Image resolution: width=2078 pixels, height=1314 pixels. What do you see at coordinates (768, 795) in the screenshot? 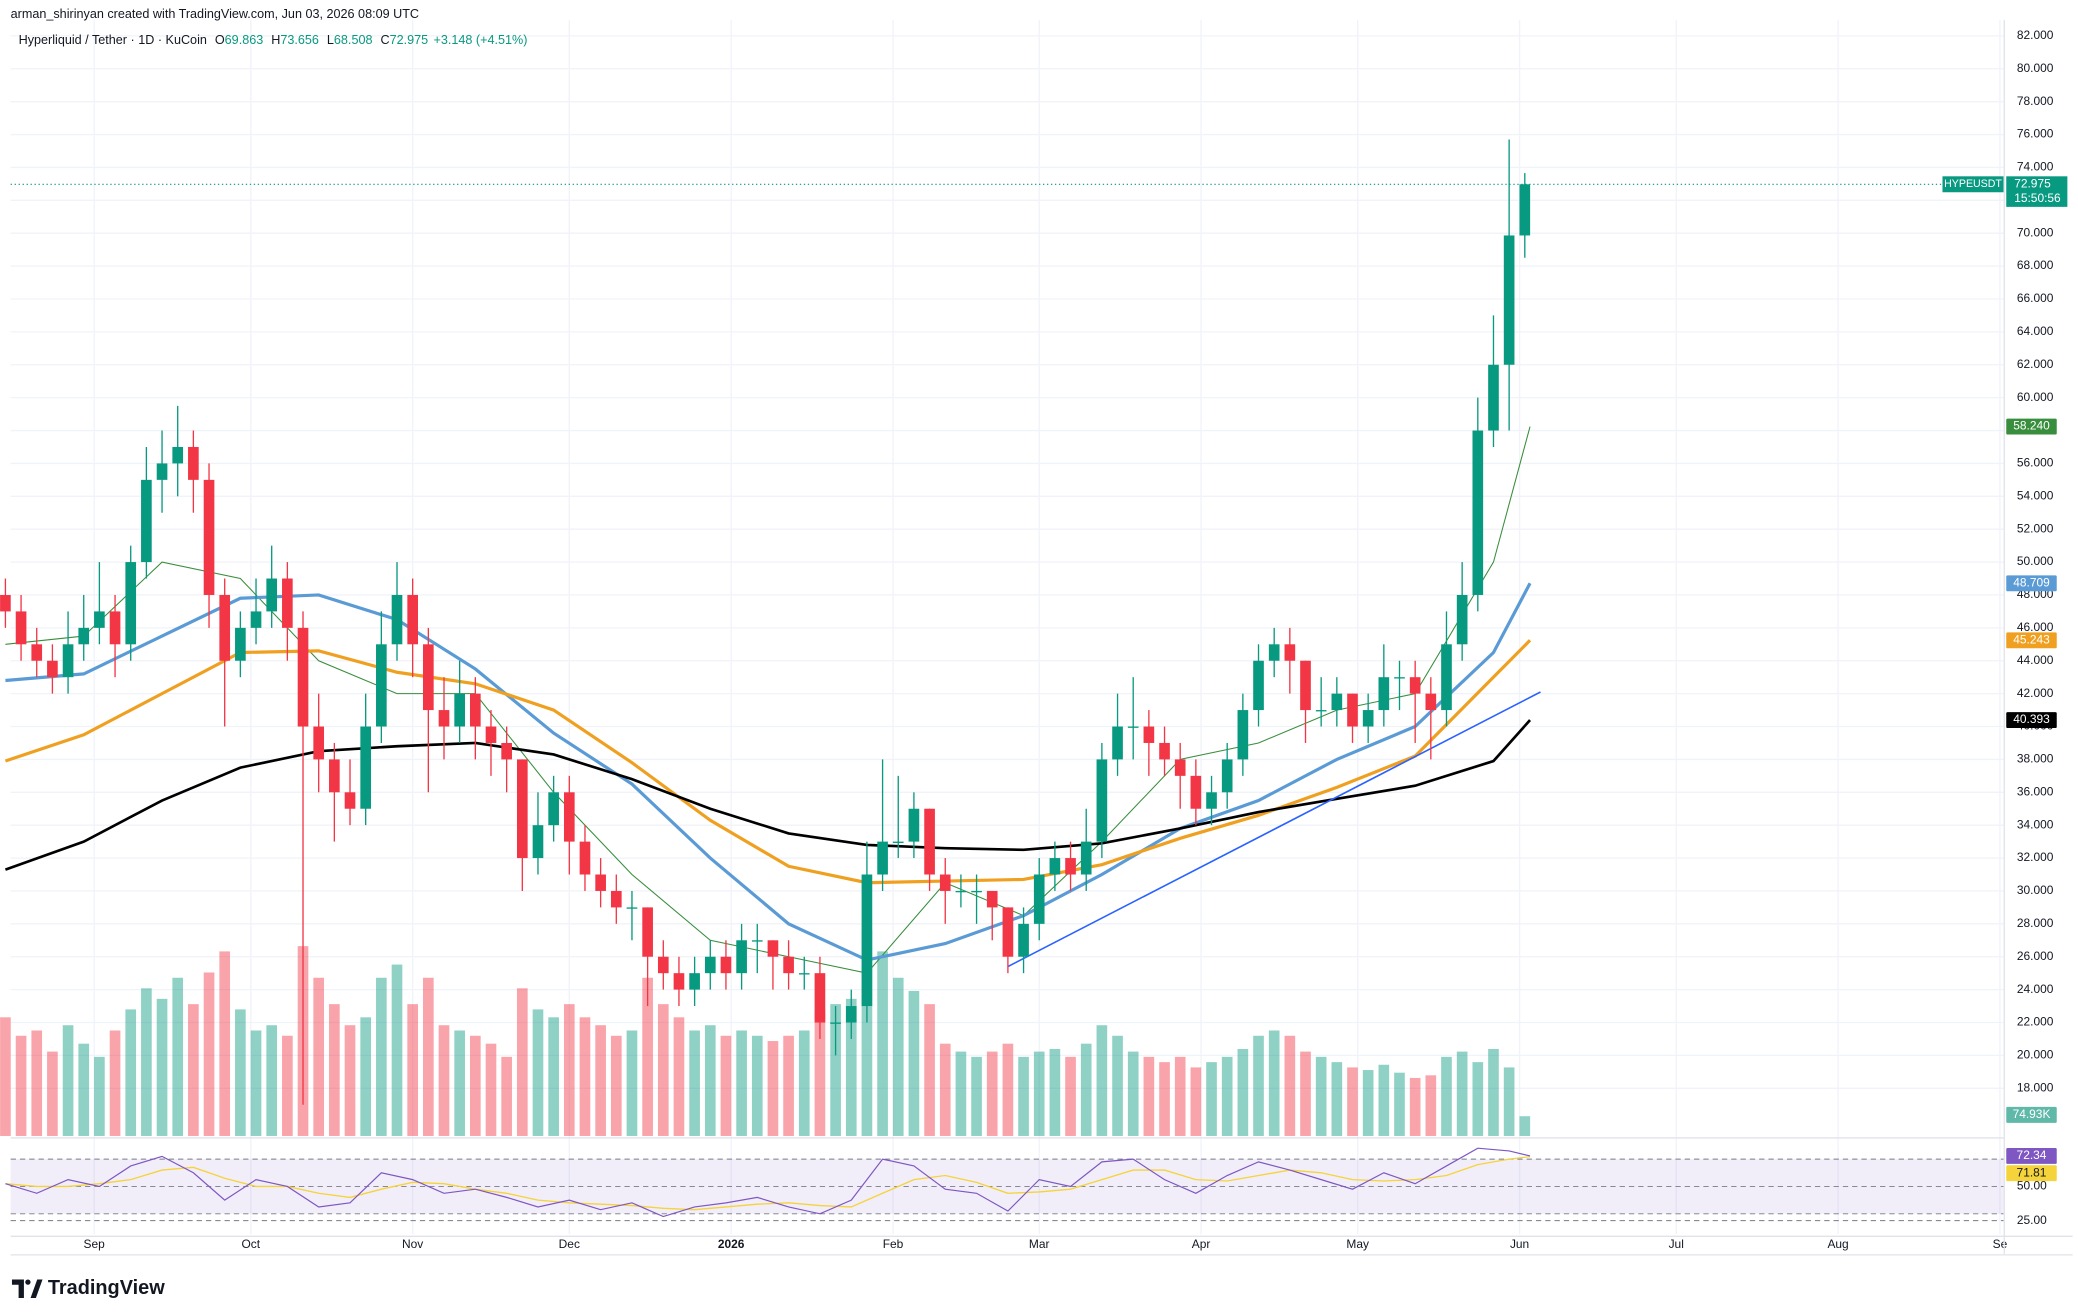
I see `moving-average` at bounding box center [768, 795].